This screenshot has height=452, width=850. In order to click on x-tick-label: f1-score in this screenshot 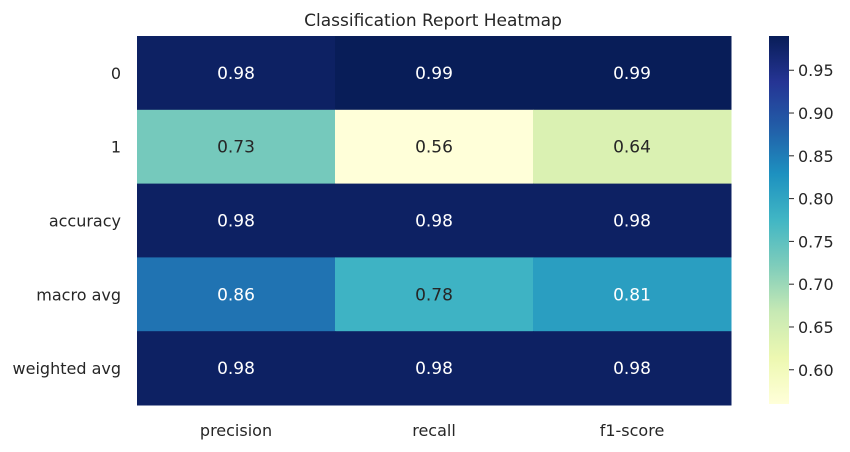, I will do `click(632, 430)`.